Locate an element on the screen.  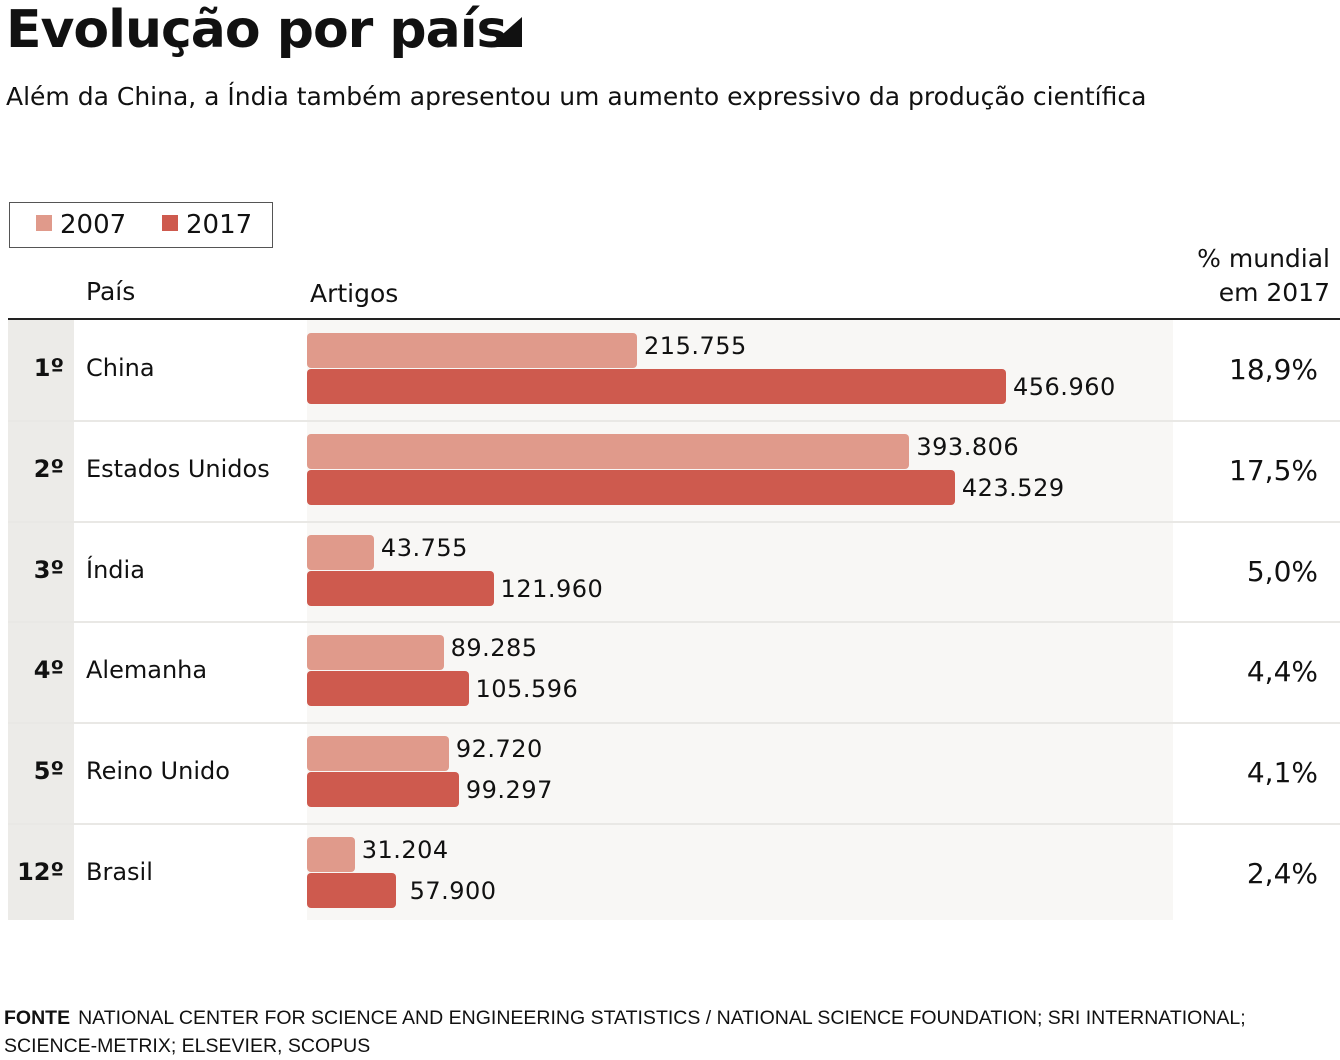
table-row: 4º Alemanha 4,4% 89.285 105.596 is located at coordinates (674, 672).